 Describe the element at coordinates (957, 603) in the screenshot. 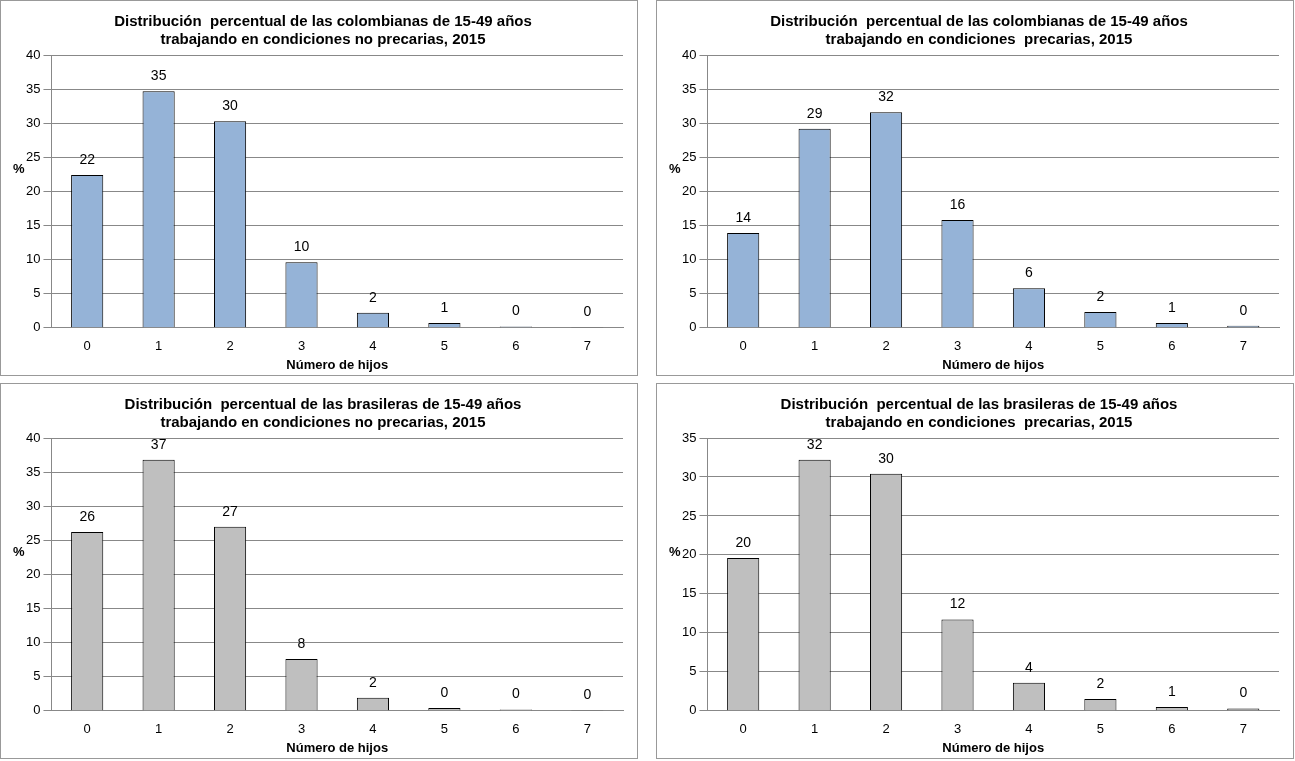

I see `data-label: 12` at that location.